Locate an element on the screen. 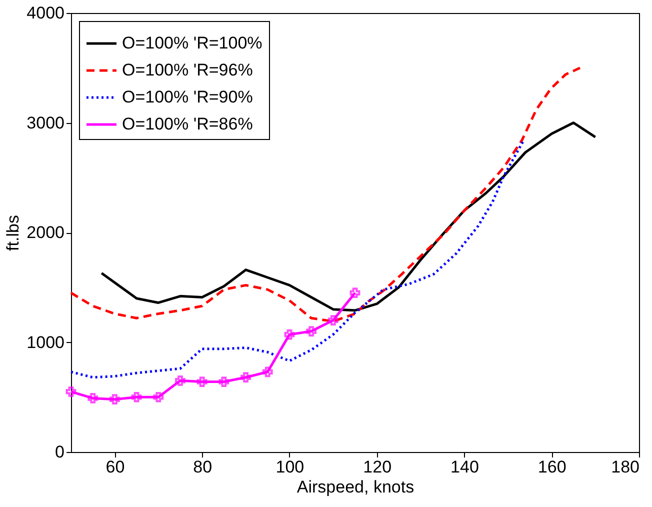 Image resolution: width=652 pixels, height=507 pixels. x-tick-label: 160 is located at coordinates (552, 467).